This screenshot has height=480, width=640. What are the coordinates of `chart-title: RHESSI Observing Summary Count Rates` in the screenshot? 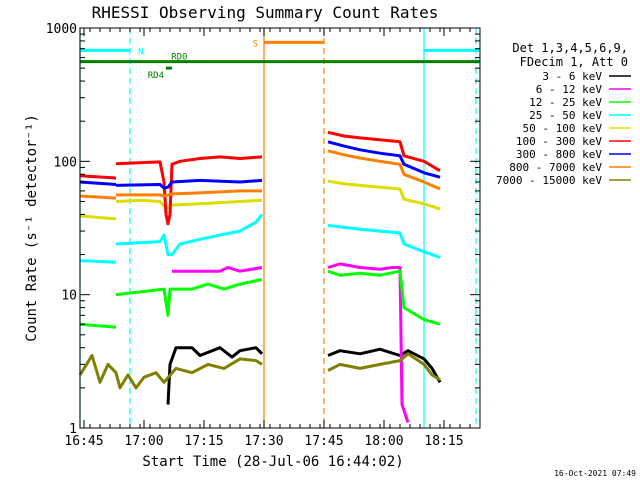 It's located at (265, 12).